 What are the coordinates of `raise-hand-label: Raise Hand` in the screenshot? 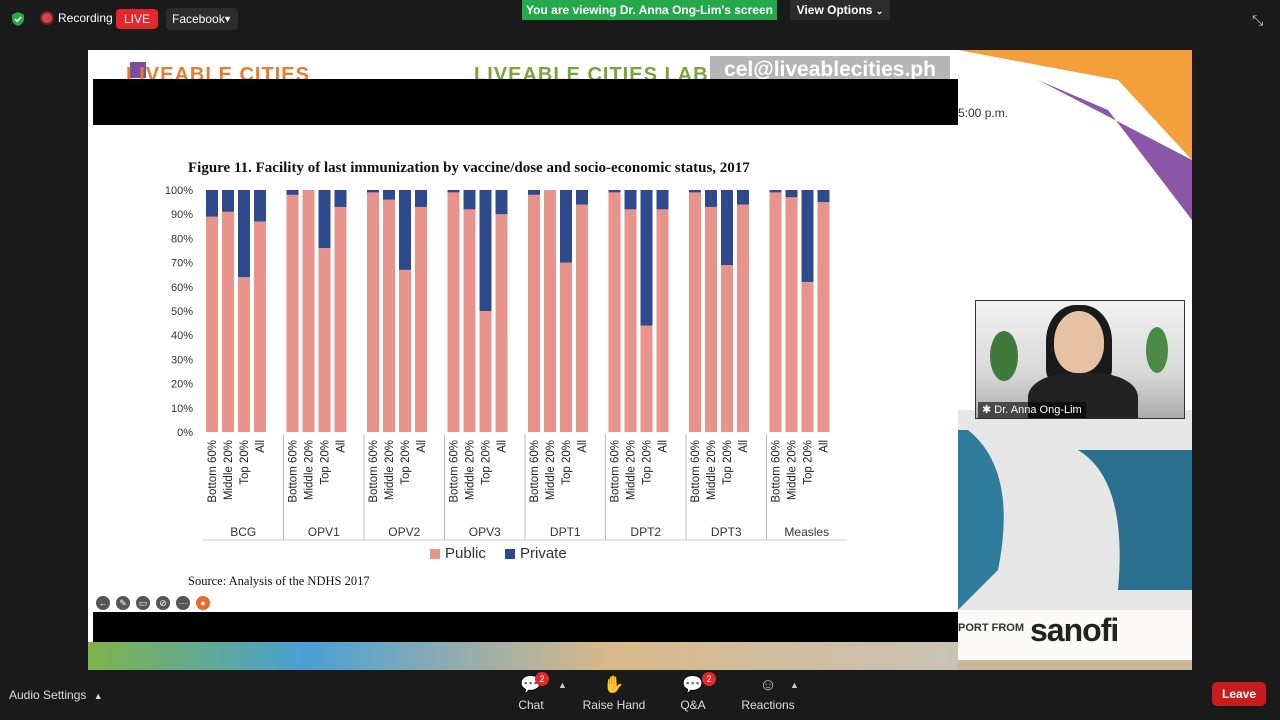 It's located at (614, 705).